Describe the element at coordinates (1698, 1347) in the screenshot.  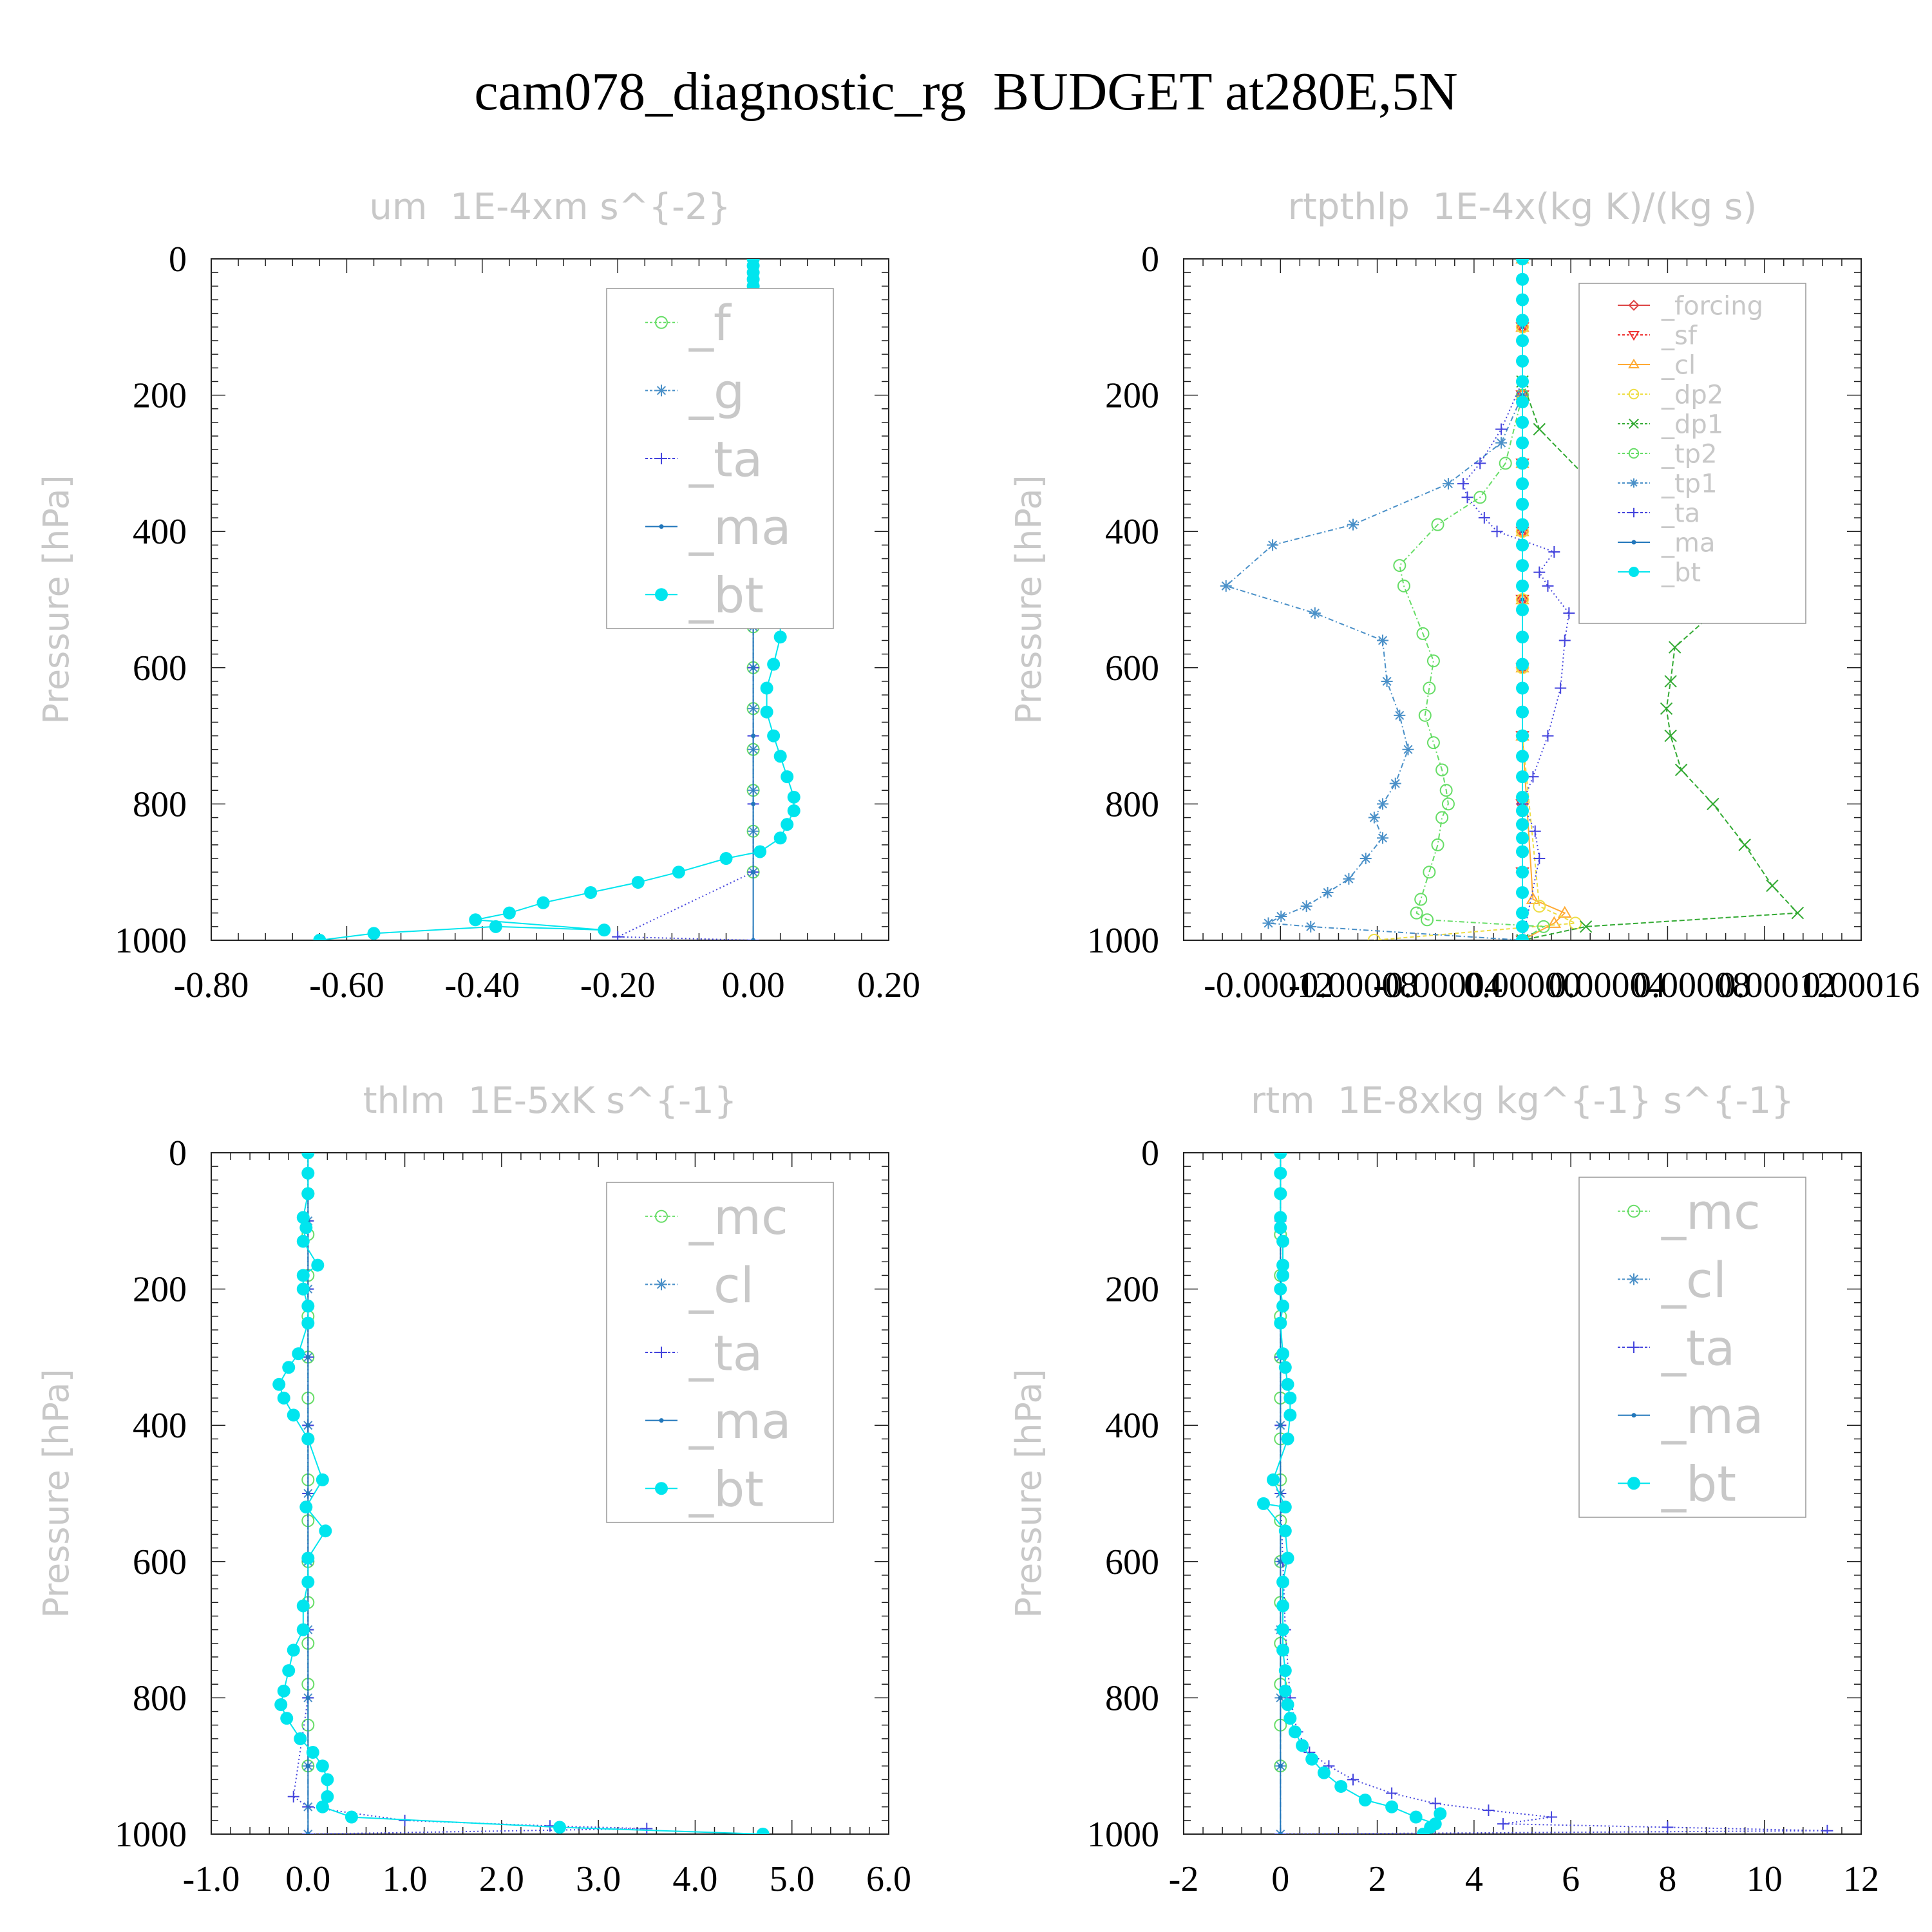
I see `legend-label: _ta` at that location.